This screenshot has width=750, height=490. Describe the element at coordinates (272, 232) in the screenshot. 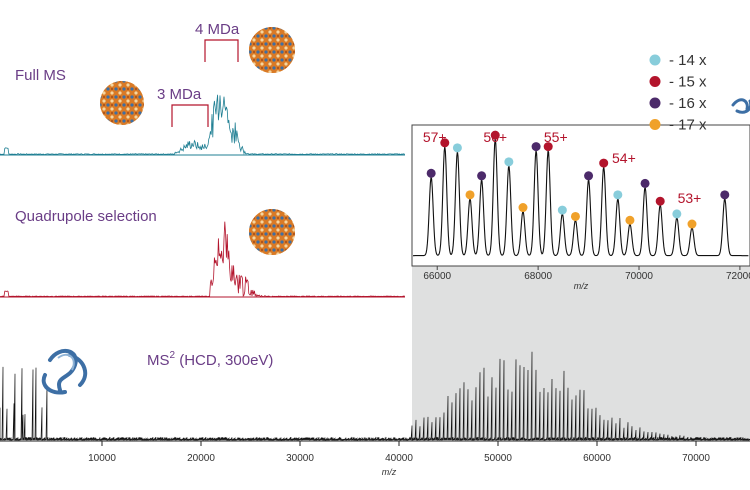

I see `capsid-selected-icon` at that location.